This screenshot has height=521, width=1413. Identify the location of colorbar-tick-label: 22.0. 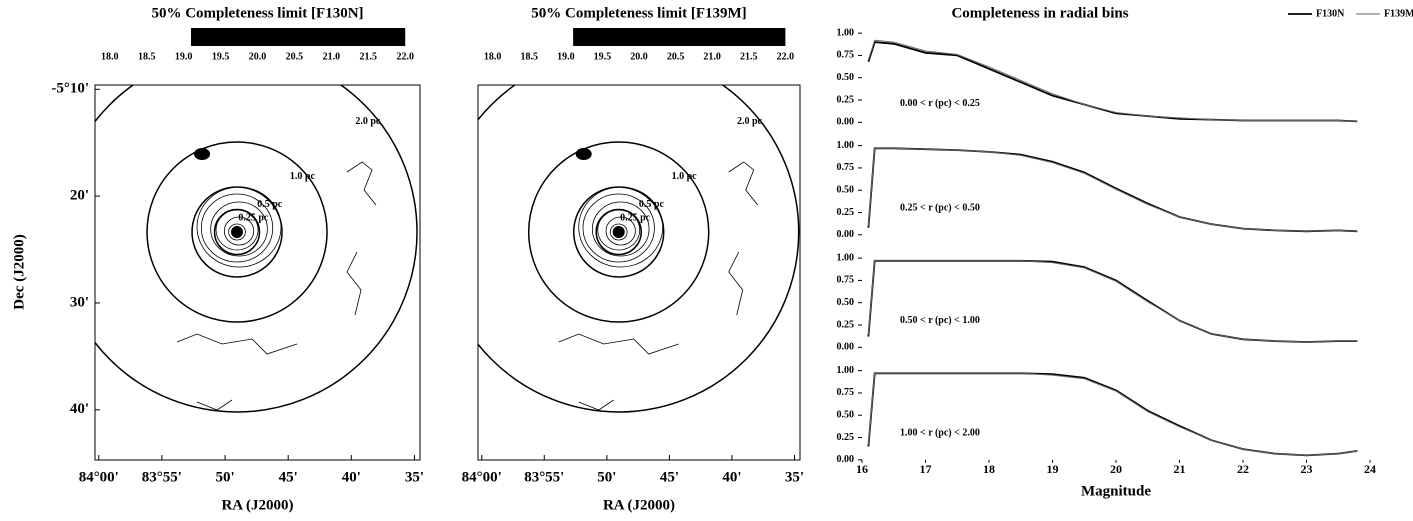
(405, 56).